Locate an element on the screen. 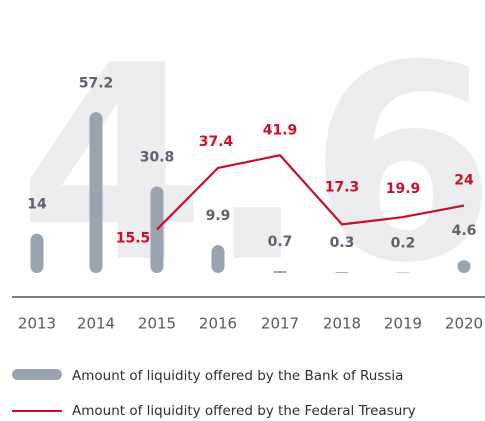 This screenshot has width=485, height=421. bar-value-label: 14 is located at coordinates (37, 205).